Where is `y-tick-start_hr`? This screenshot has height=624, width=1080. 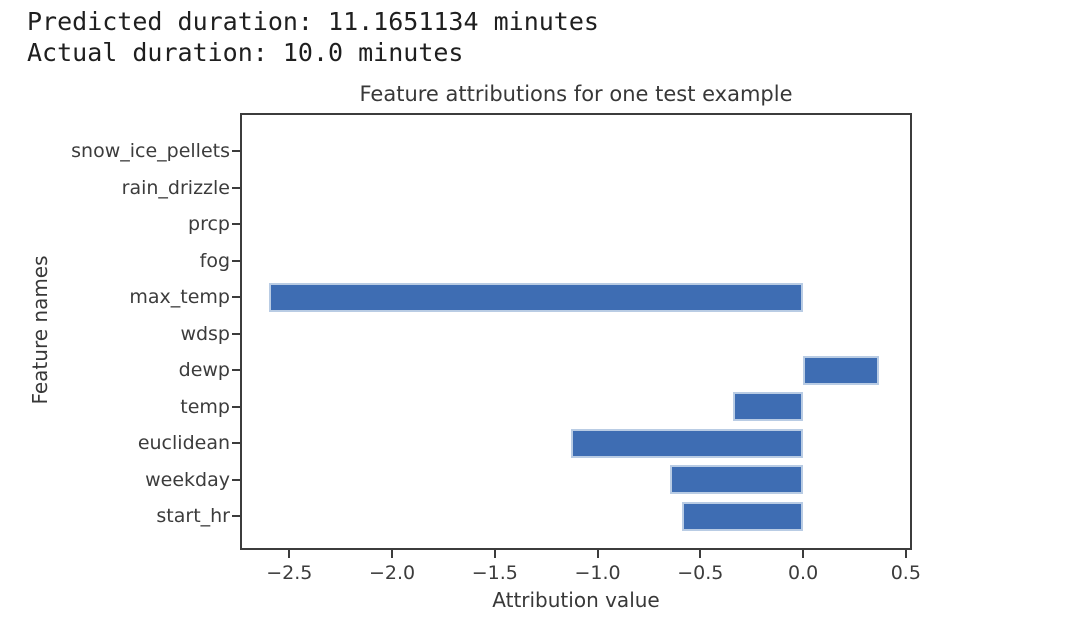 y-tick-start_hr is located at coordinates (236, 516).